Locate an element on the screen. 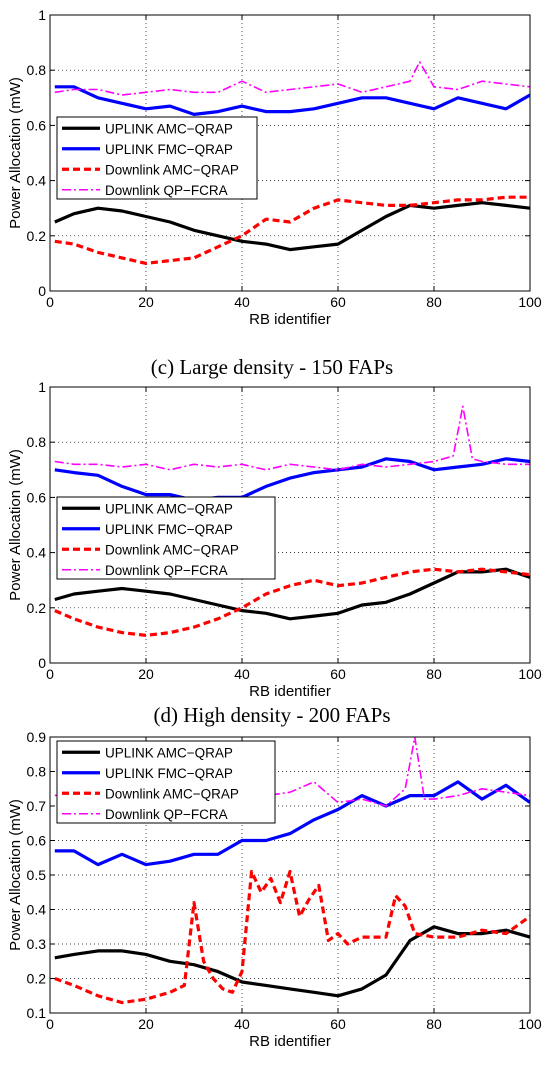 The height and width of the screenshot is (1079, 544). y-tick-label: 0.5 is located at coordinates (37, 875).